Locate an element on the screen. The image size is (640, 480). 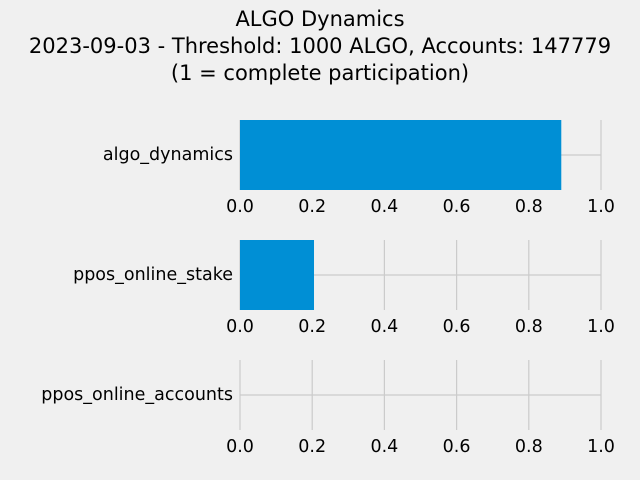
chart-subtitle-note: (1 = complete participation) is located at coordinates (320, 73).